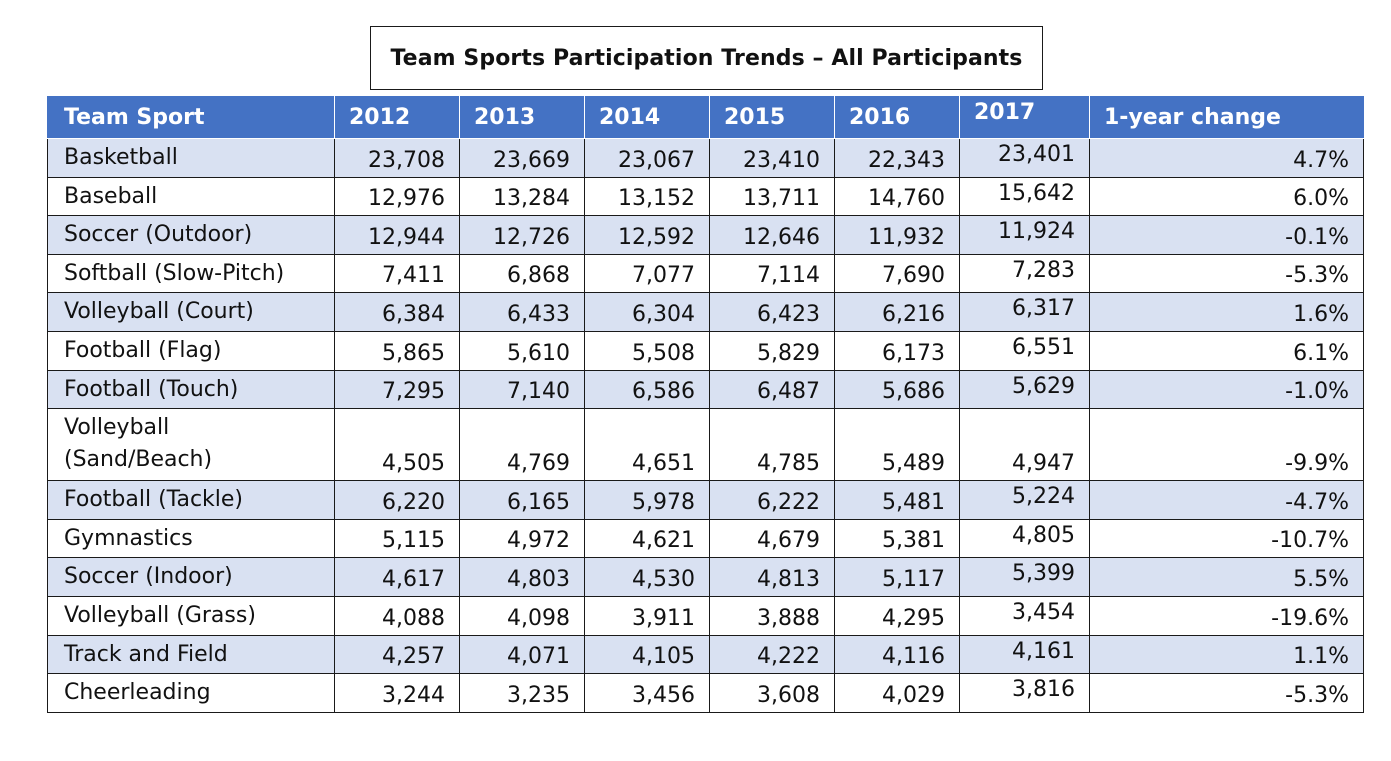  What do you see at coordinates (397, 117) in the screenshot?
I see `column-header-2012: 2012` at bounding box center [397, 117].